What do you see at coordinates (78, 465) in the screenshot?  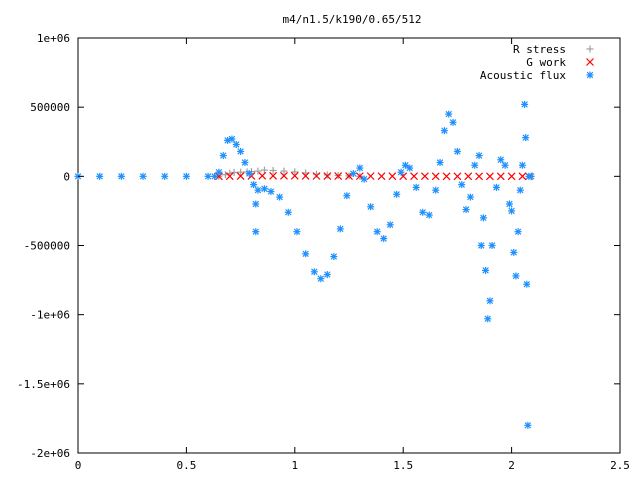 I see `x-tick-label: 0` at bounding box center [78, 465].